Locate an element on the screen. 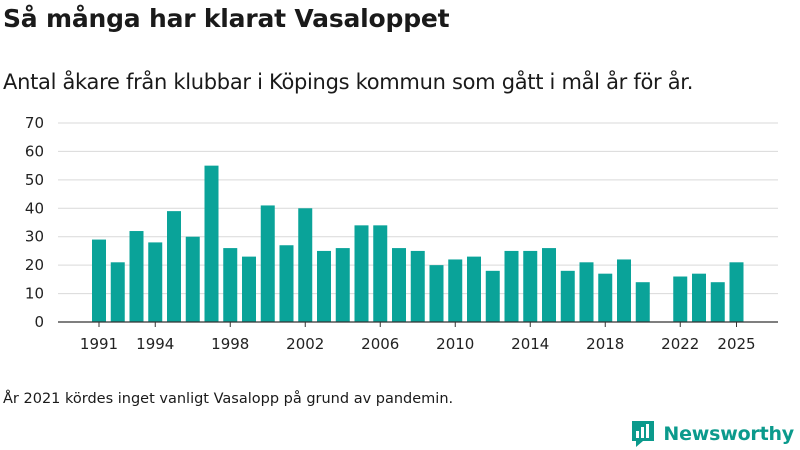  y-tick-label: 30 is located at coordinates (34, 237).